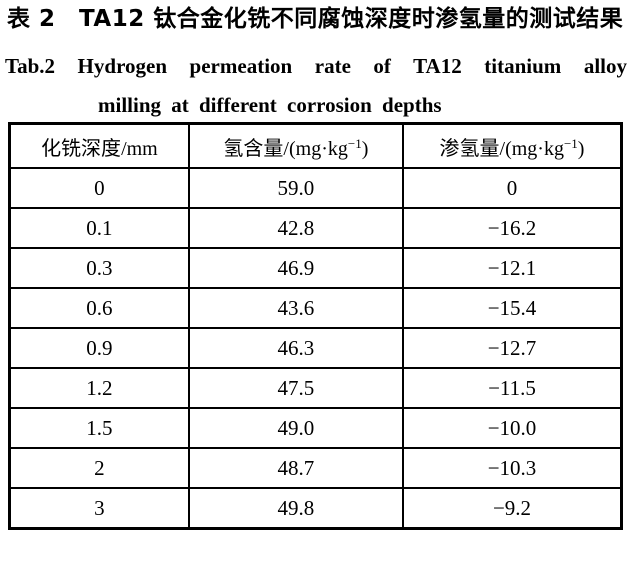  I want to click on table-cell: −12.1, so click(512, 268).